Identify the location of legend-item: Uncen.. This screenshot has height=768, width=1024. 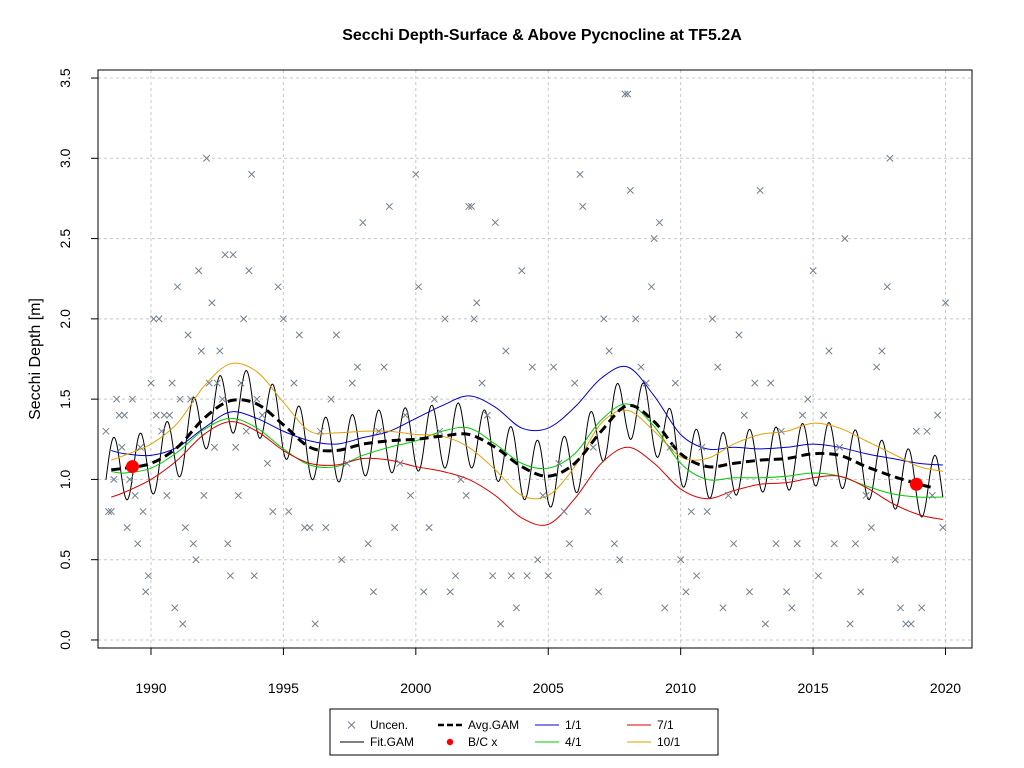
(377, 725).